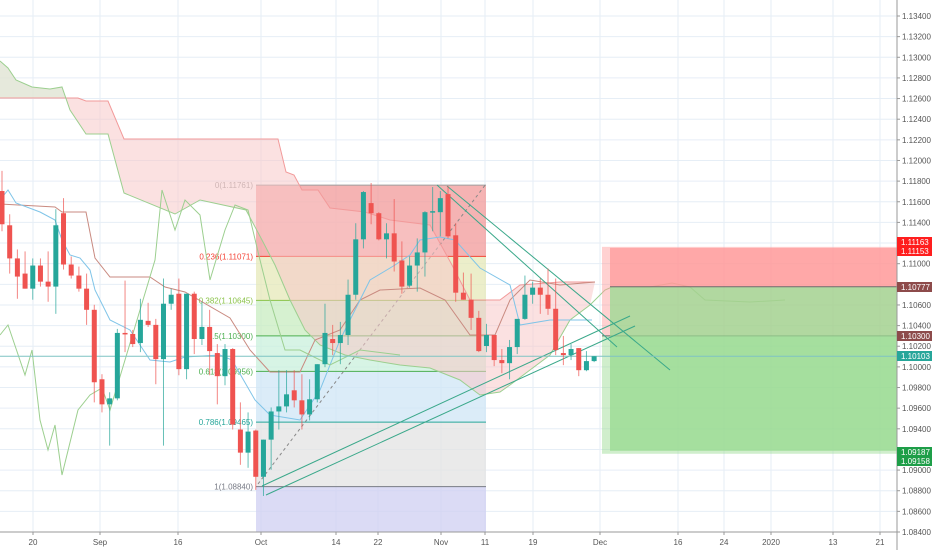 This screenshot has width=932, height=550. Describe the element at coordinates (915, 452) in the screenshot. I see `price-tag-label: 1.09187` at that location.